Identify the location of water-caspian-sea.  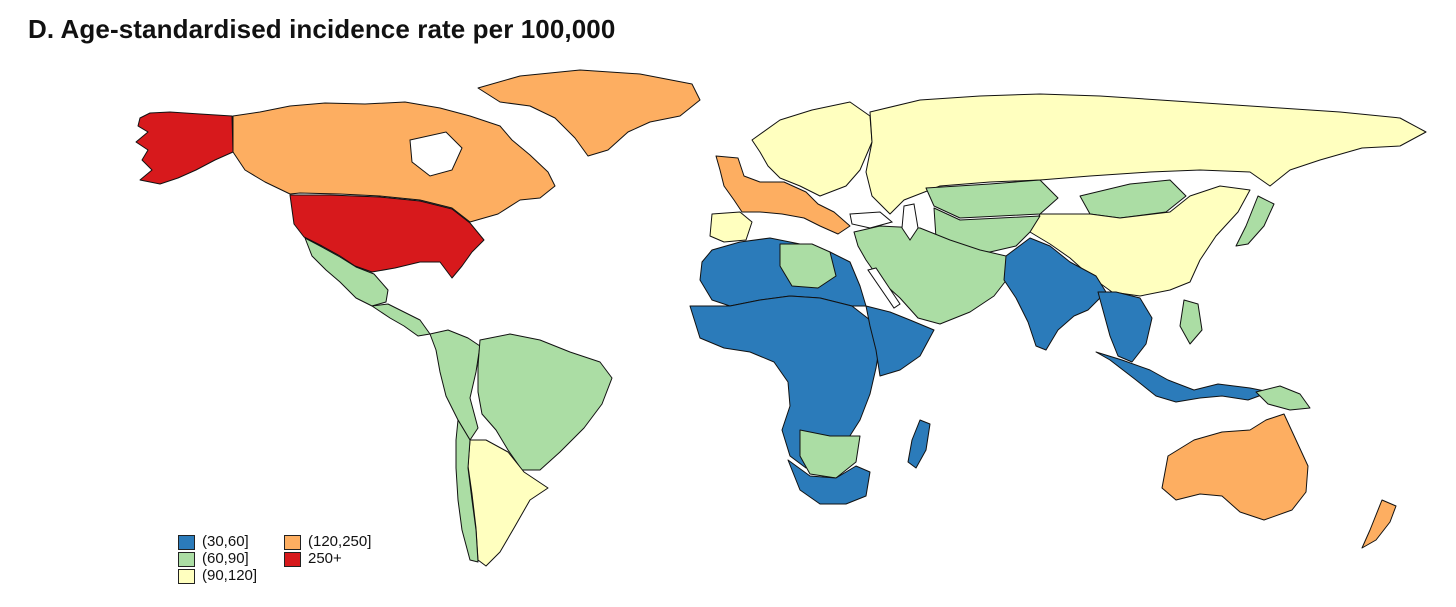
(910, 222).